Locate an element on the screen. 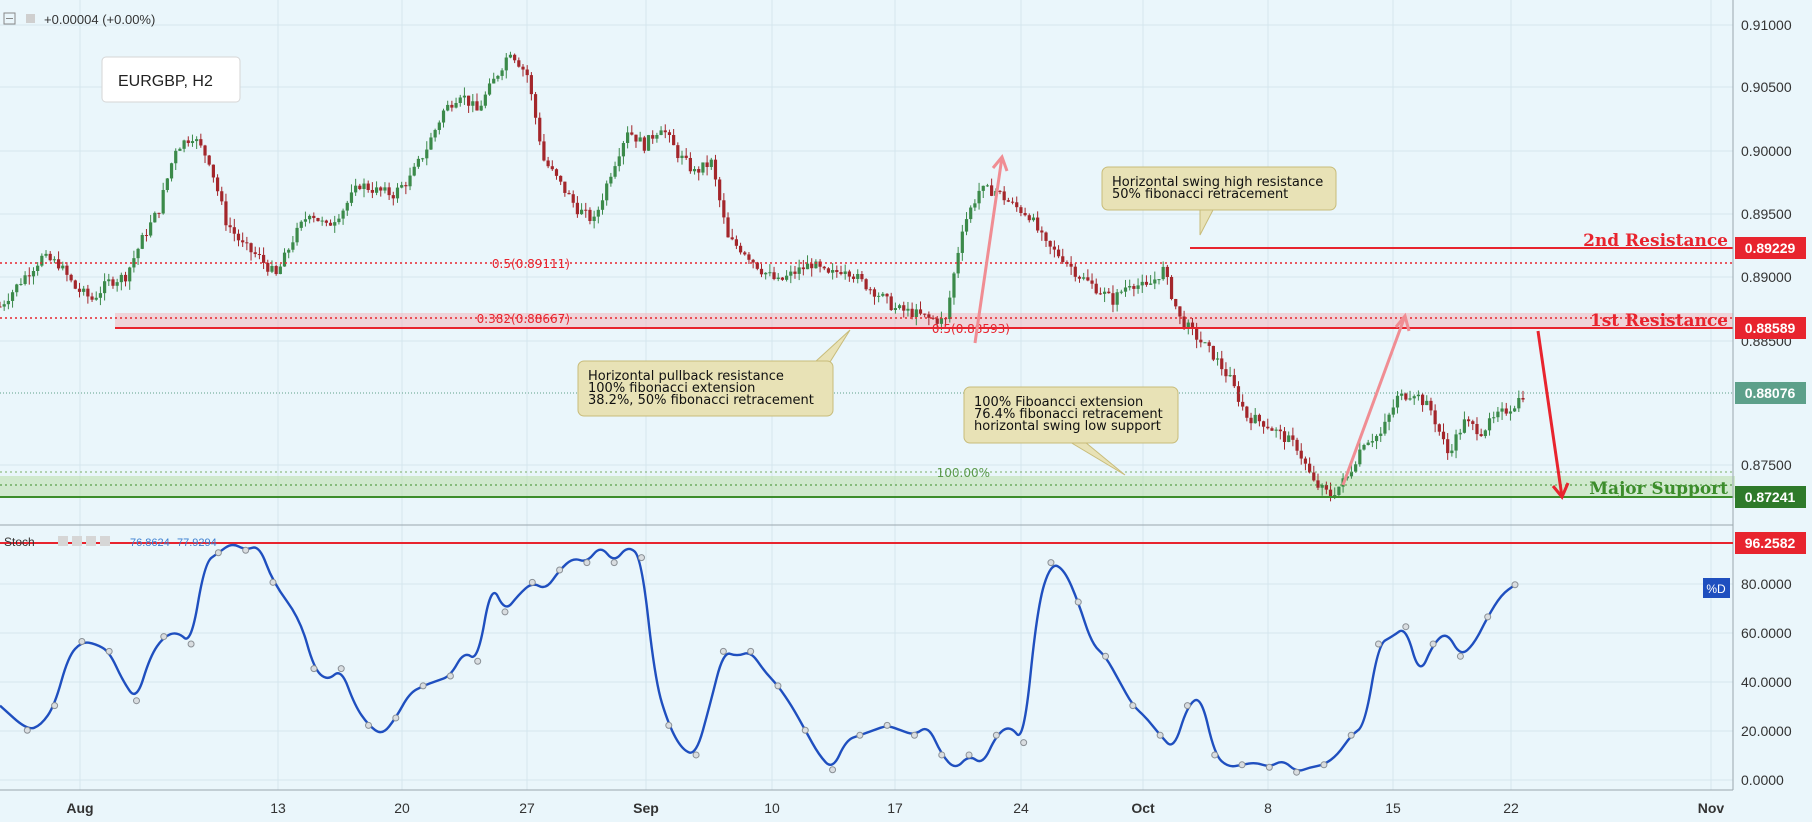 The width and height of the screenshot is (1812, 822). swing-high-line-2: 50% fibonacci retracement is located at coordinates (1200, 194).